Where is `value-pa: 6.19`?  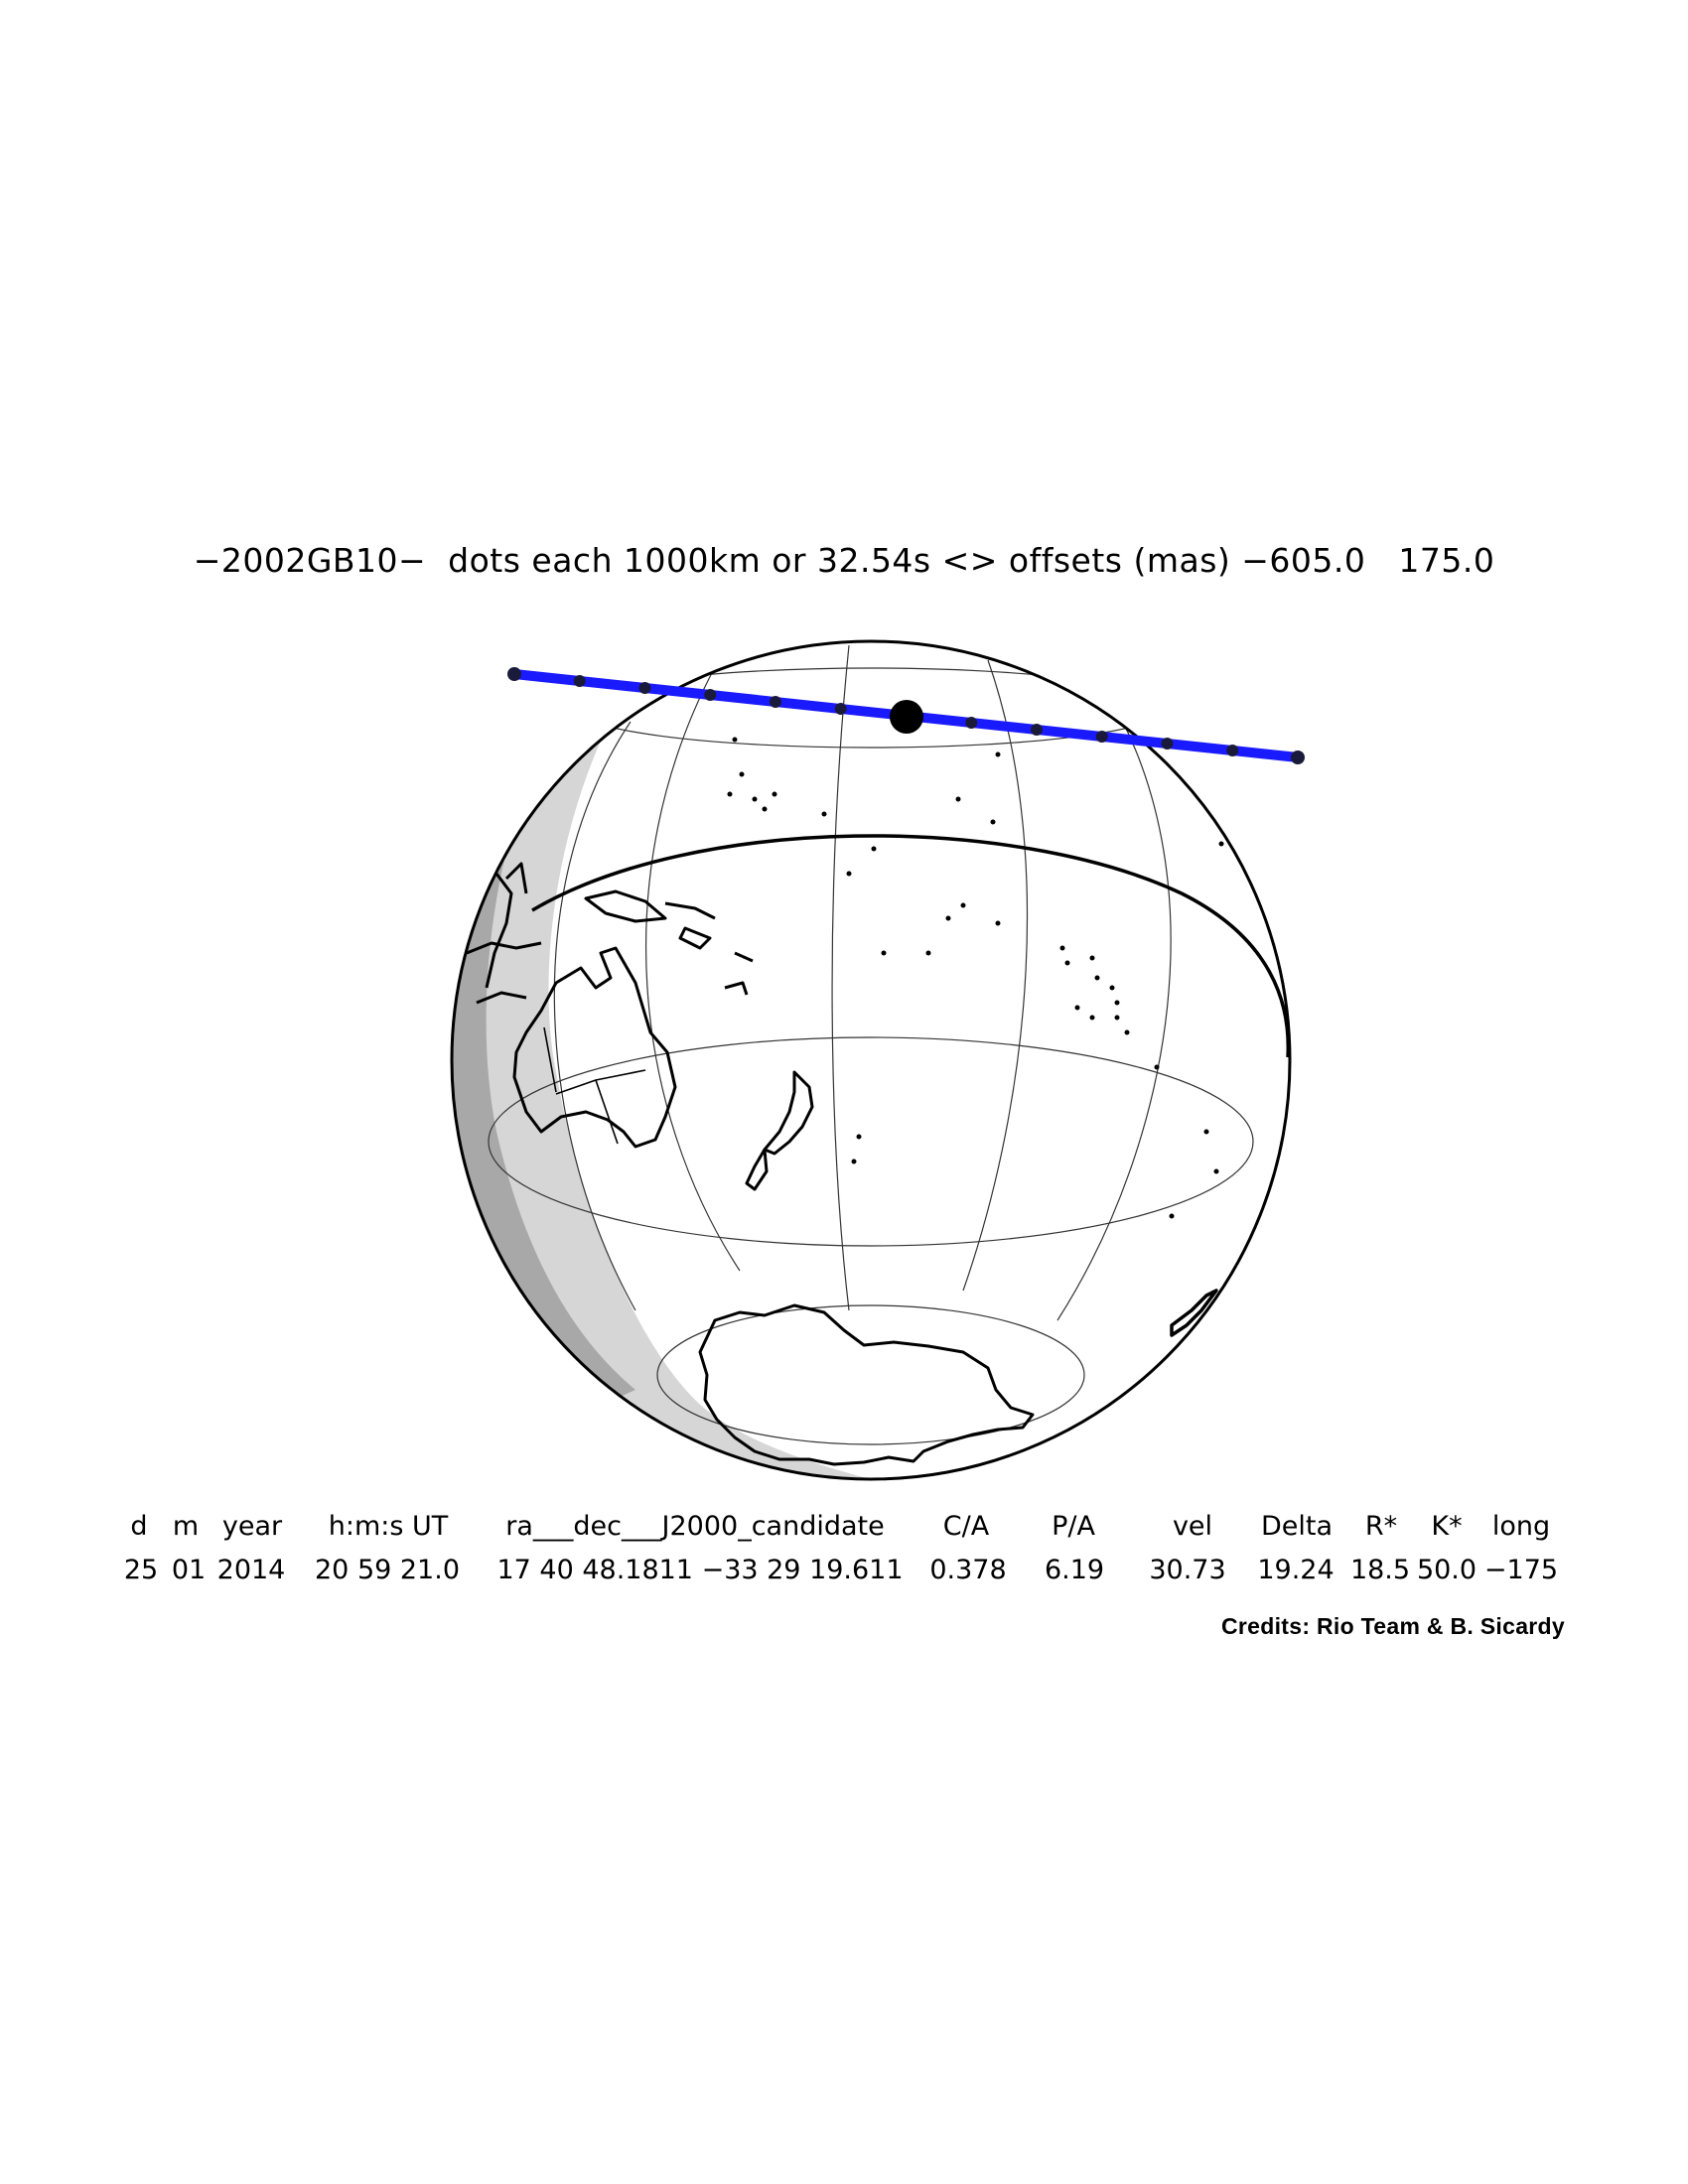 value-pa: 6.19 is located at coordinates (1074, 1570).